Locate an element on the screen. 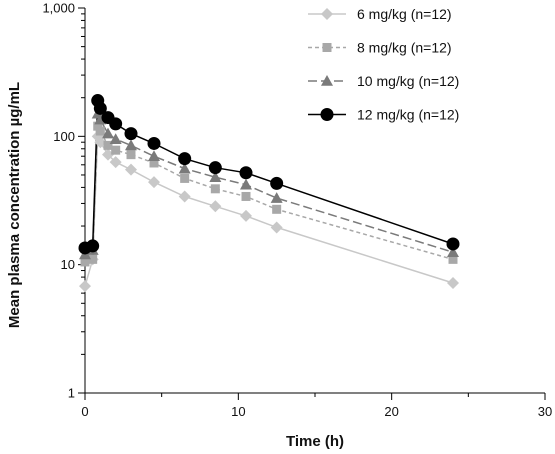  legend-label-2: 8 mg/kg (n=12) is located at coordinates (404, 48).